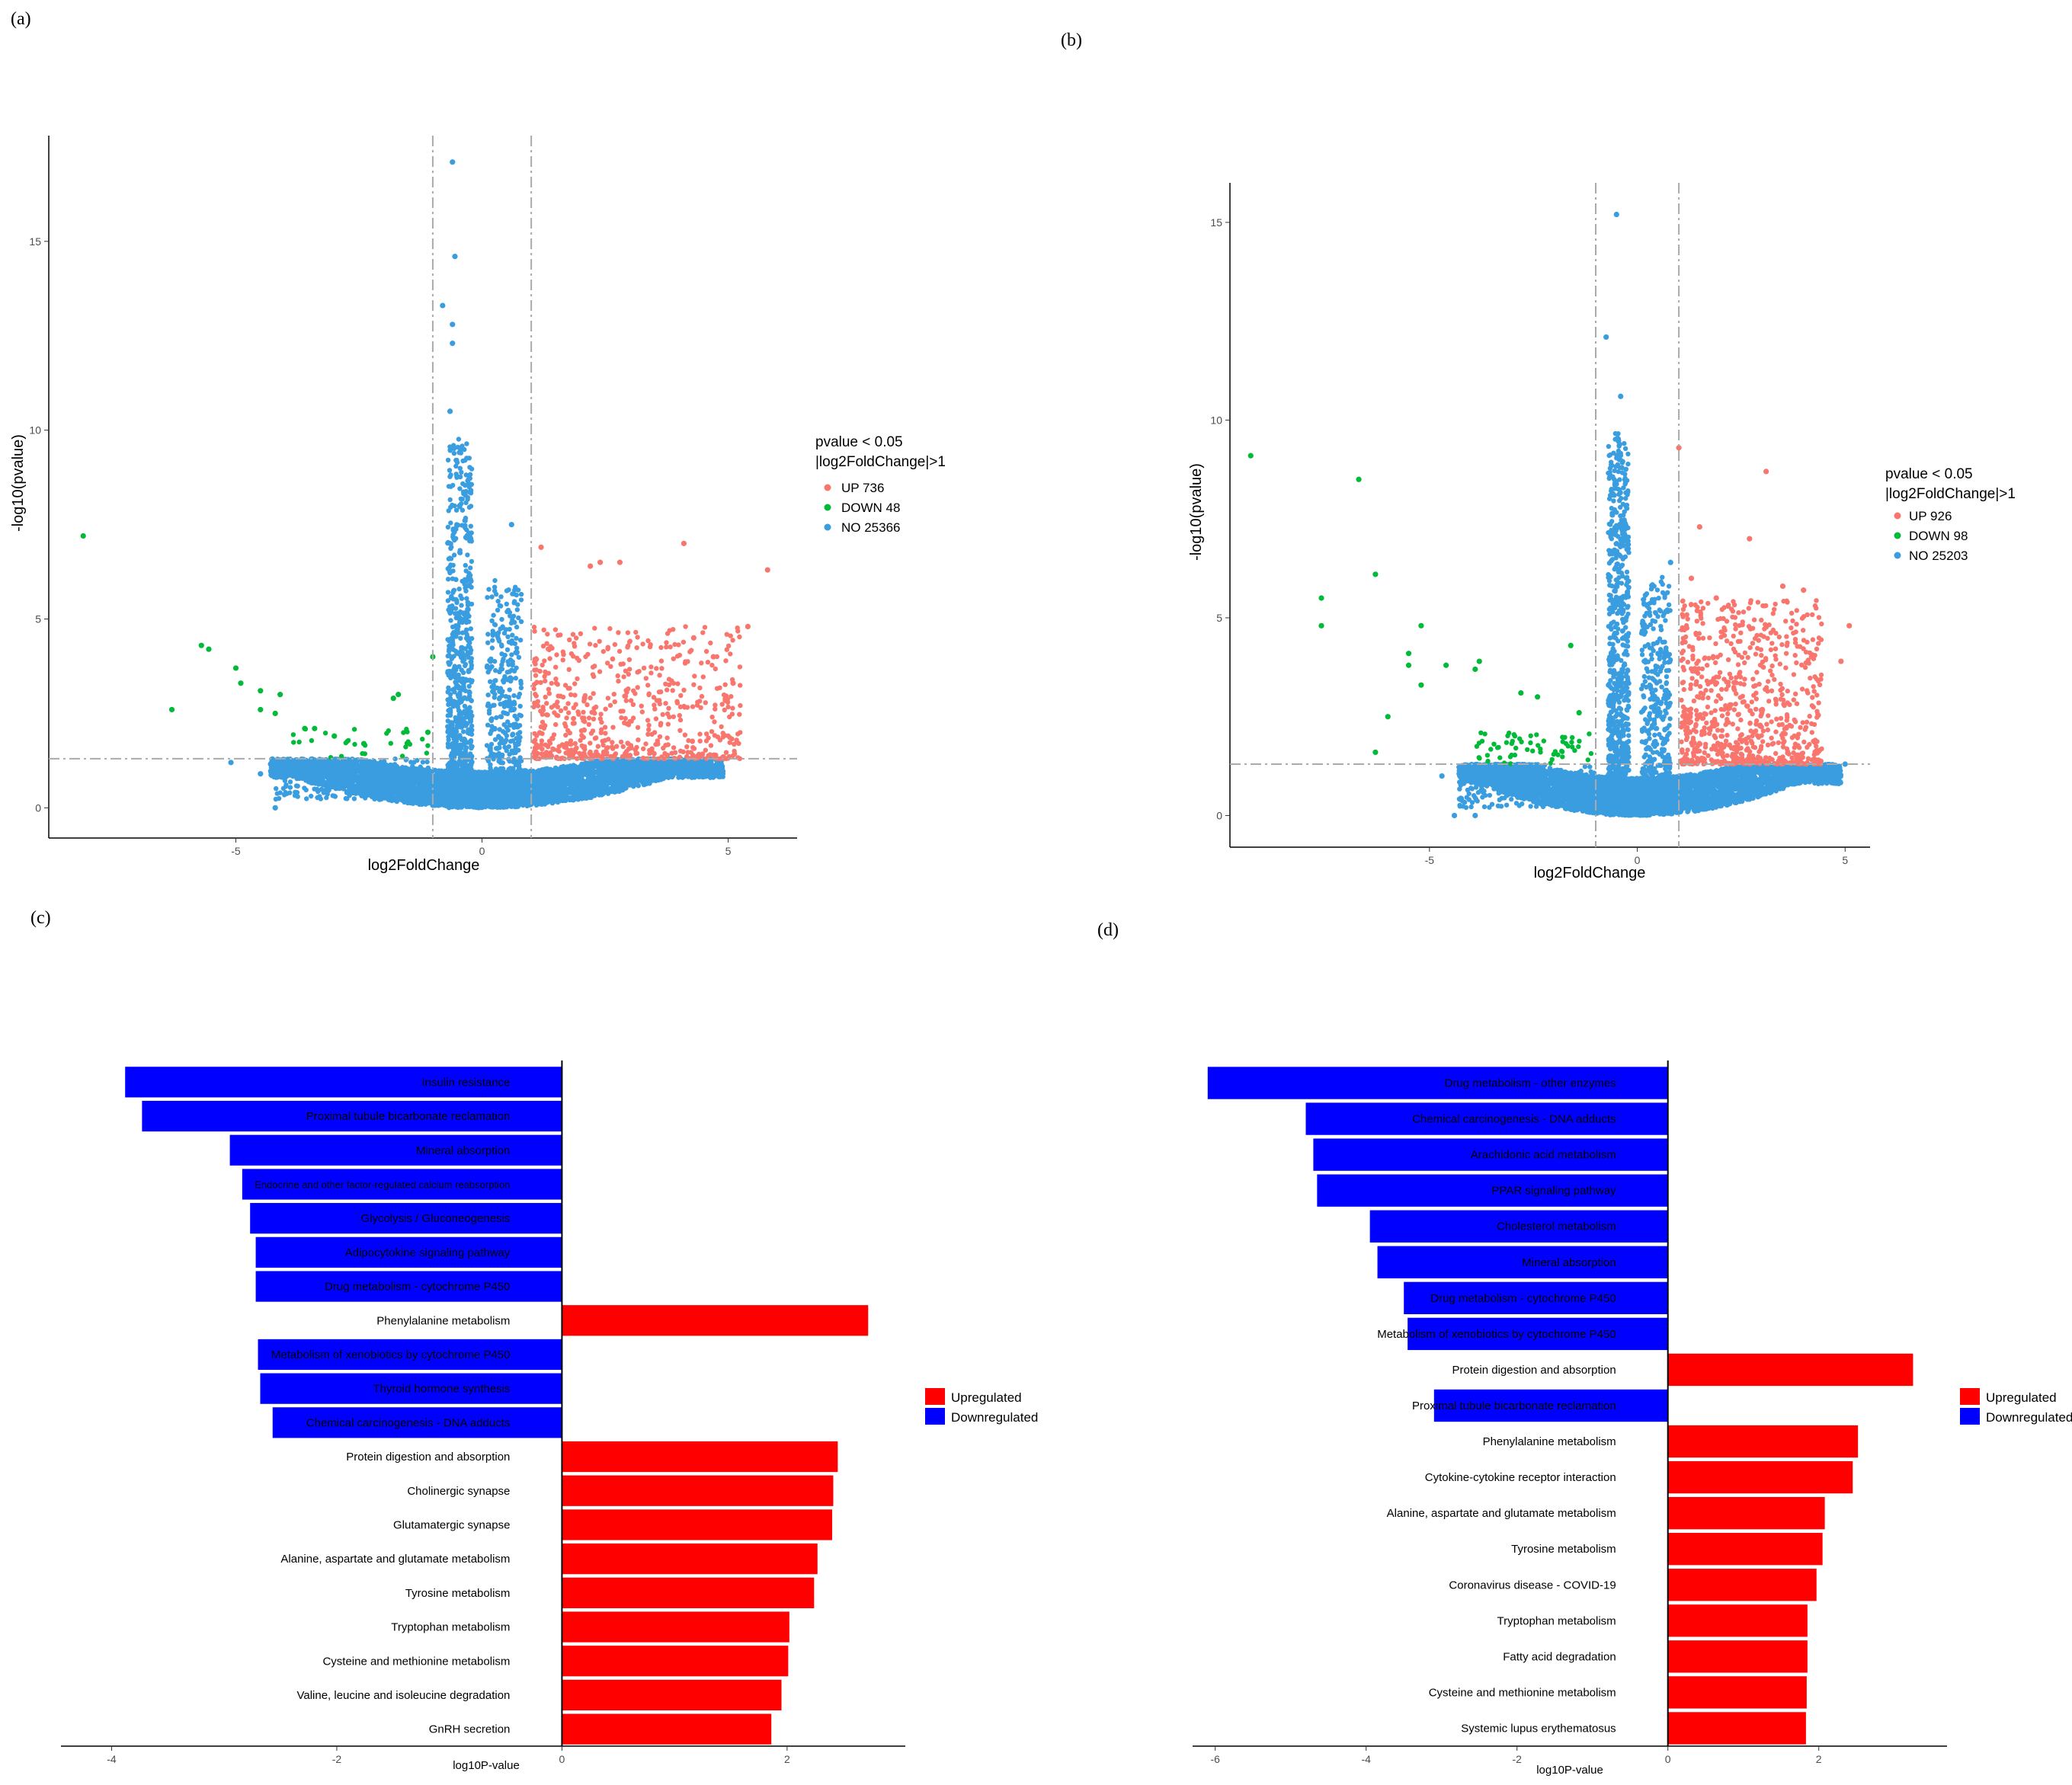 This screenshot has height=1785, width=2072. Describe the element at coordinates (880, 462) in the screenshot. I see `legend-title-line-2: |log2FoldChange|>1` at that location.